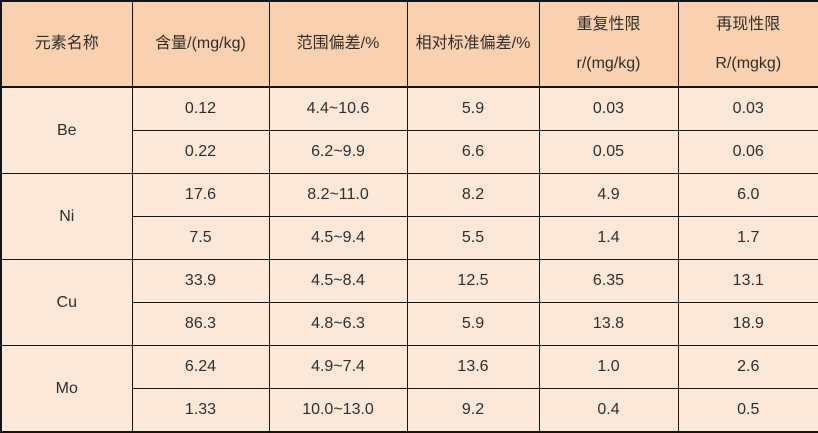  Describe the element at coordinates (66, 303) in the screenshot. I see `cell-element-name: Cu` at that location.